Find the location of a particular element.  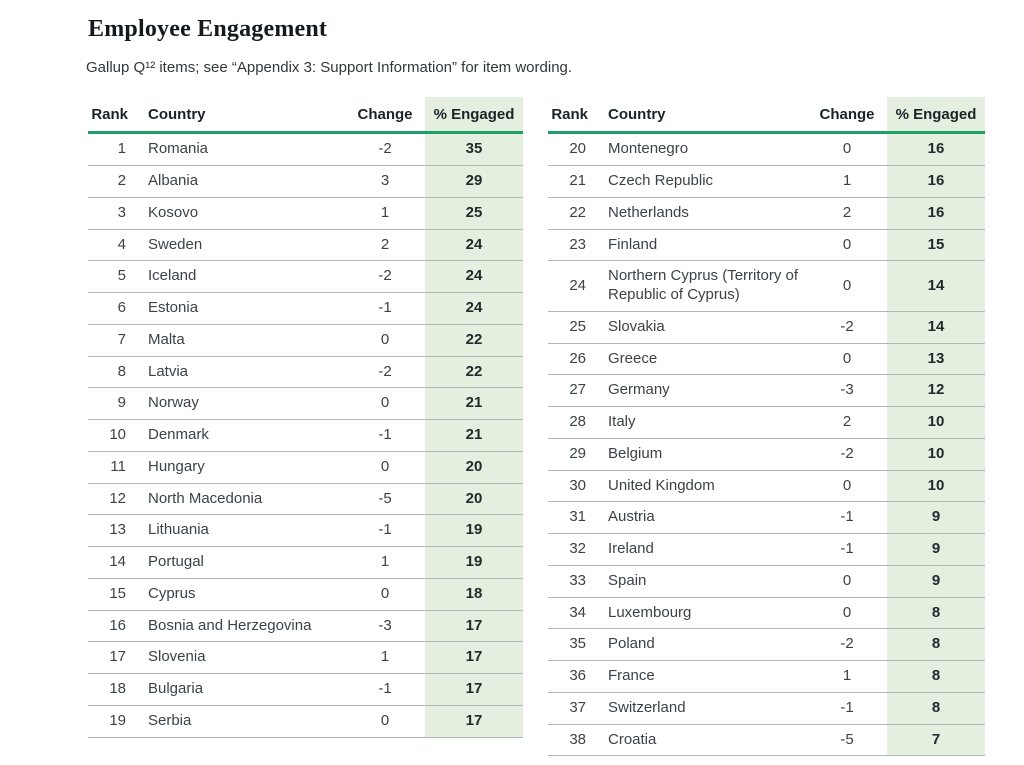

rank-cell: 31 is located at coordinates (571, 518).